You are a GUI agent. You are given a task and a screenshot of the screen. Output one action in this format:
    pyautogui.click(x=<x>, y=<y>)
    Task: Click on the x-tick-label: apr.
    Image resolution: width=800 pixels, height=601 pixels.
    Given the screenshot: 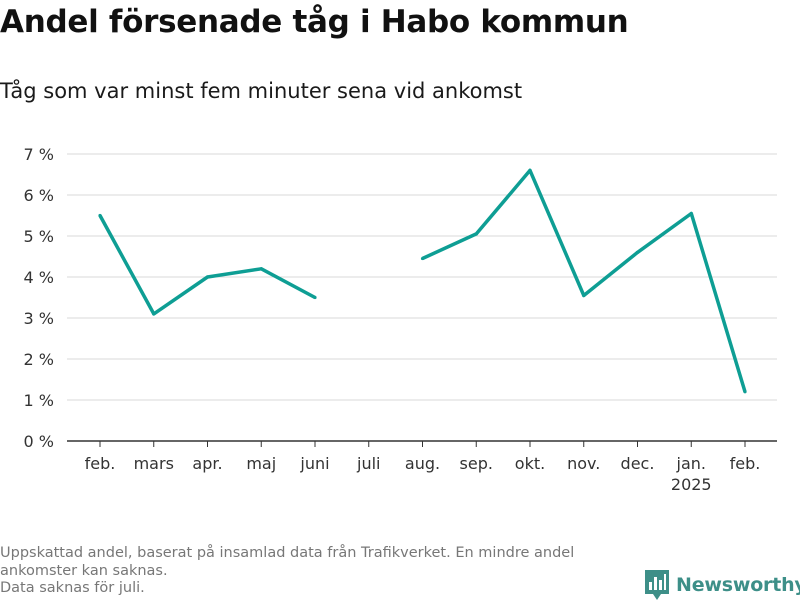 What is the action you would take?
    pyautogui.click(x=207, y=463)
    